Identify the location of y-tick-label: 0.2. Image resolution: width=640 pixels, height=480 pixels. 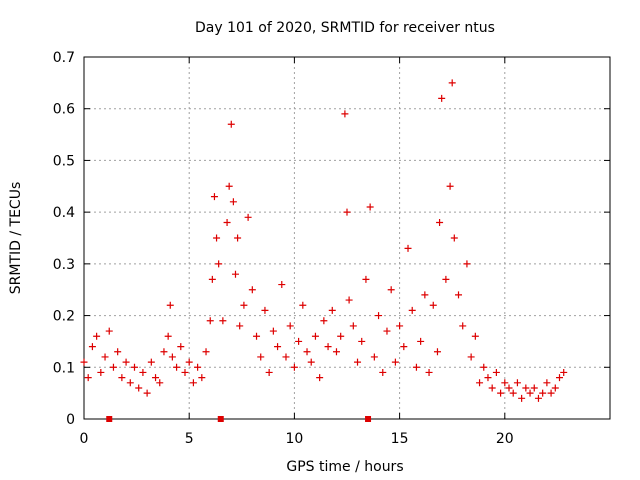
(64, 317).